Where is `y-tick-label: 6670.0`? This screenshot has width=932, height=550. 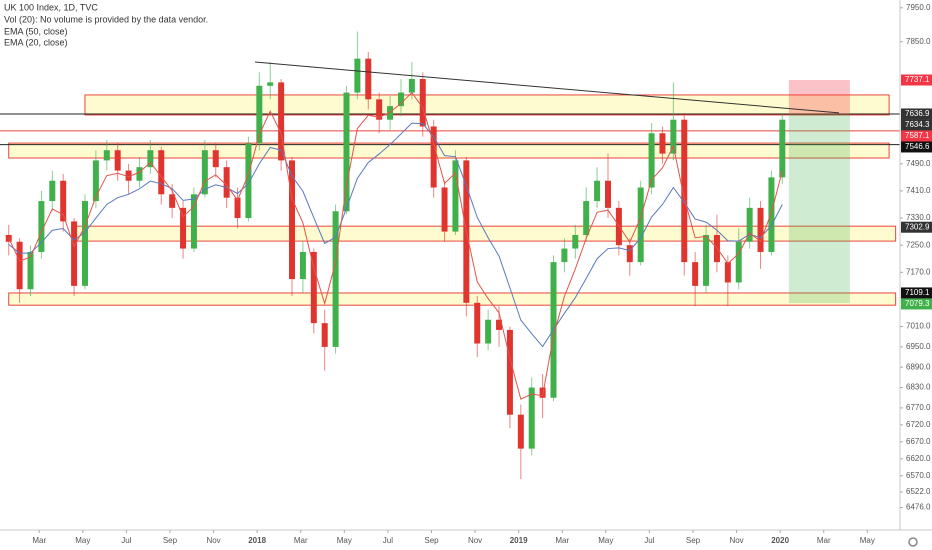 y-tick-label: 6670.0 is located at coordinates (918, 441).